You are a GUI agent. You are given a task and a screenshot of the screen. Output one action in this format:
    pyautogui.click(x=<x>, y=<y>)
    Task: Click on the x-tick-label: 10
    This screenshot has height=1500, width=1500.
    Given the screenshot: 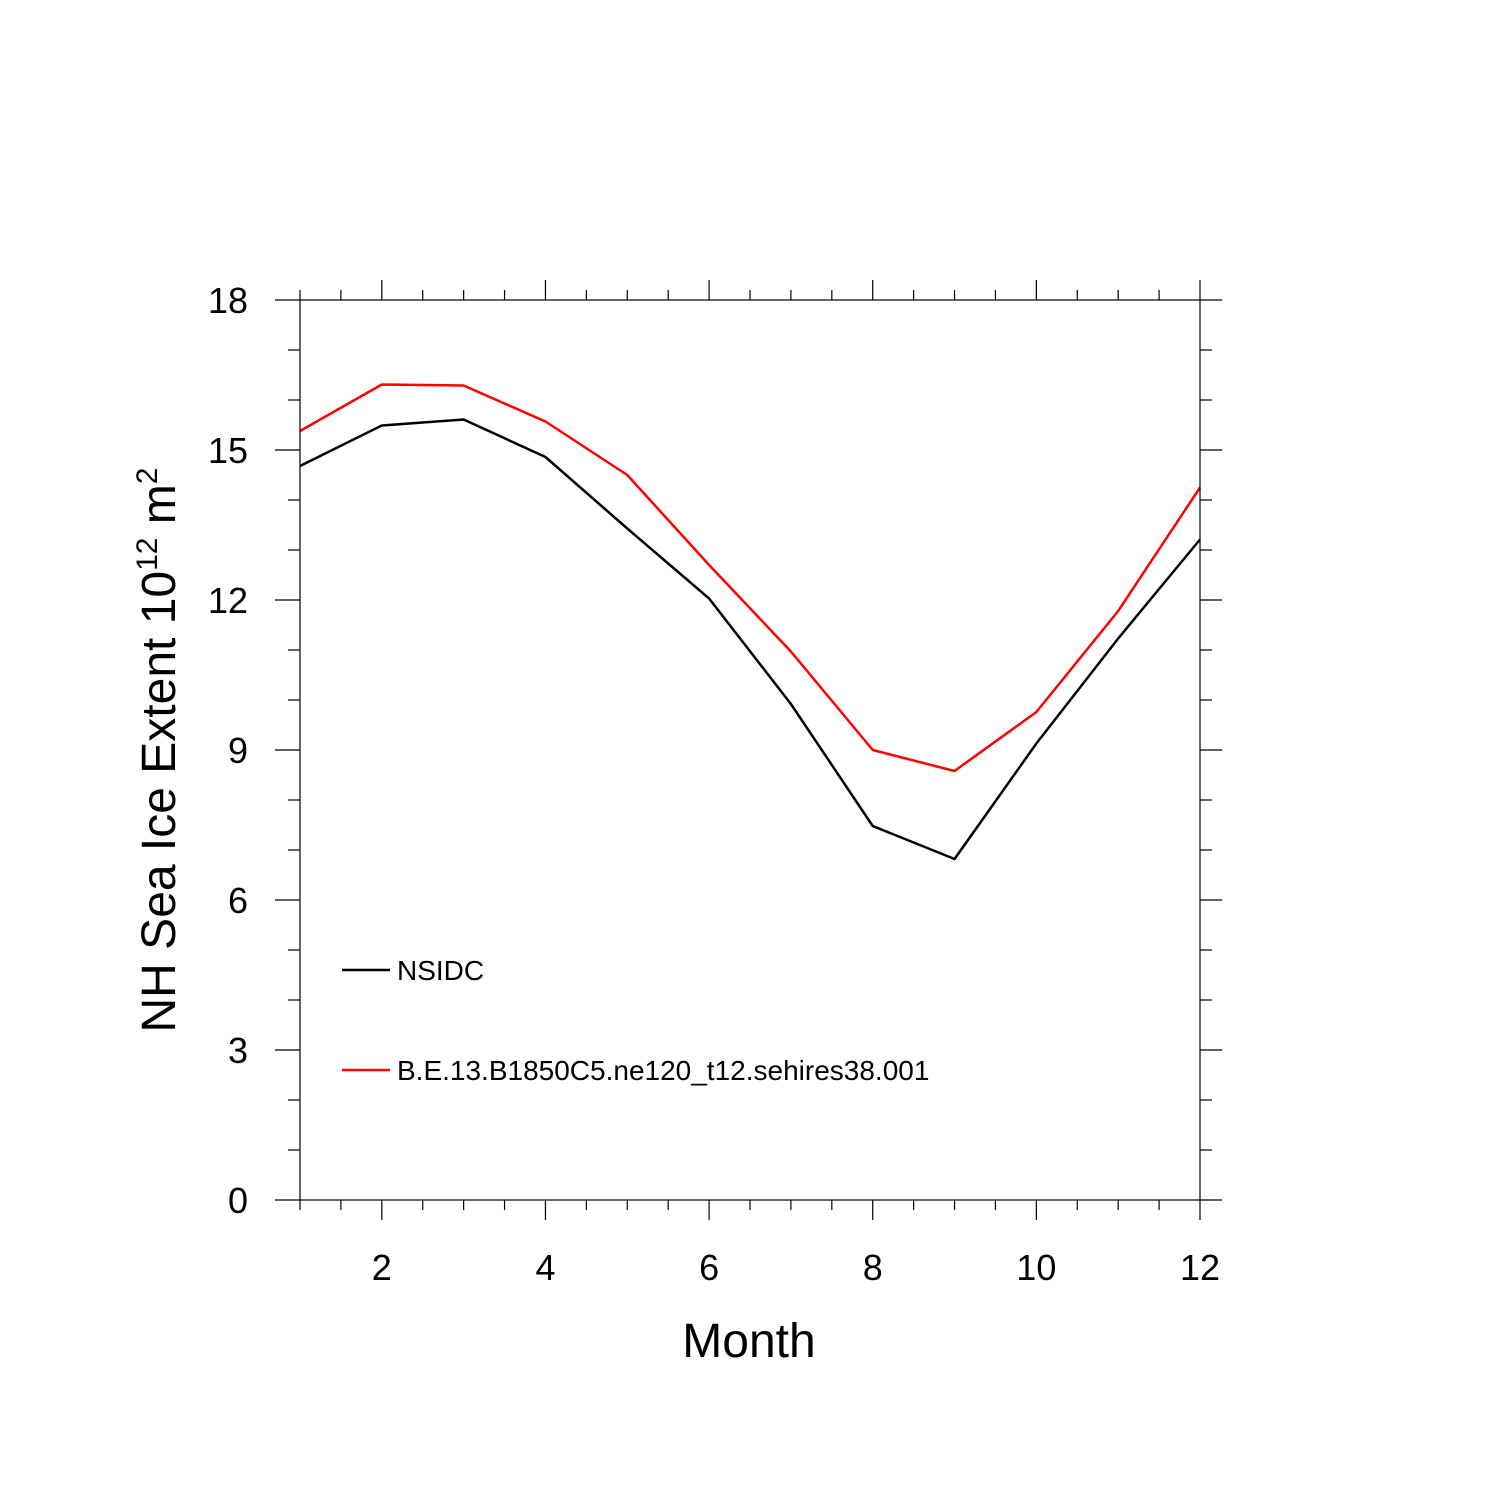 What is the action you would take?
    pyautogui.click(x=1036, y=1267)
    